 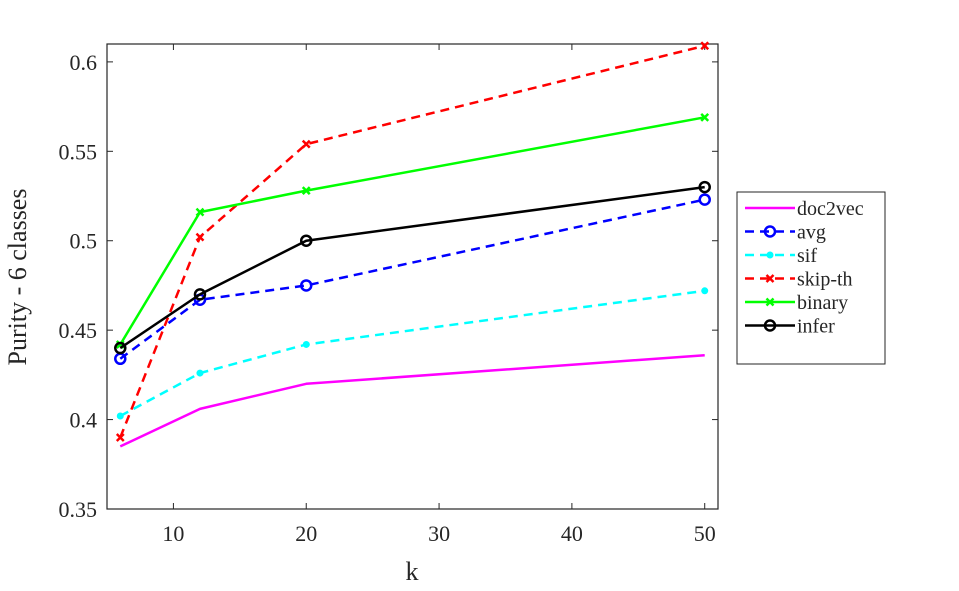 I want to click on legend-item-binary: binary, so click(x=796, y=303).